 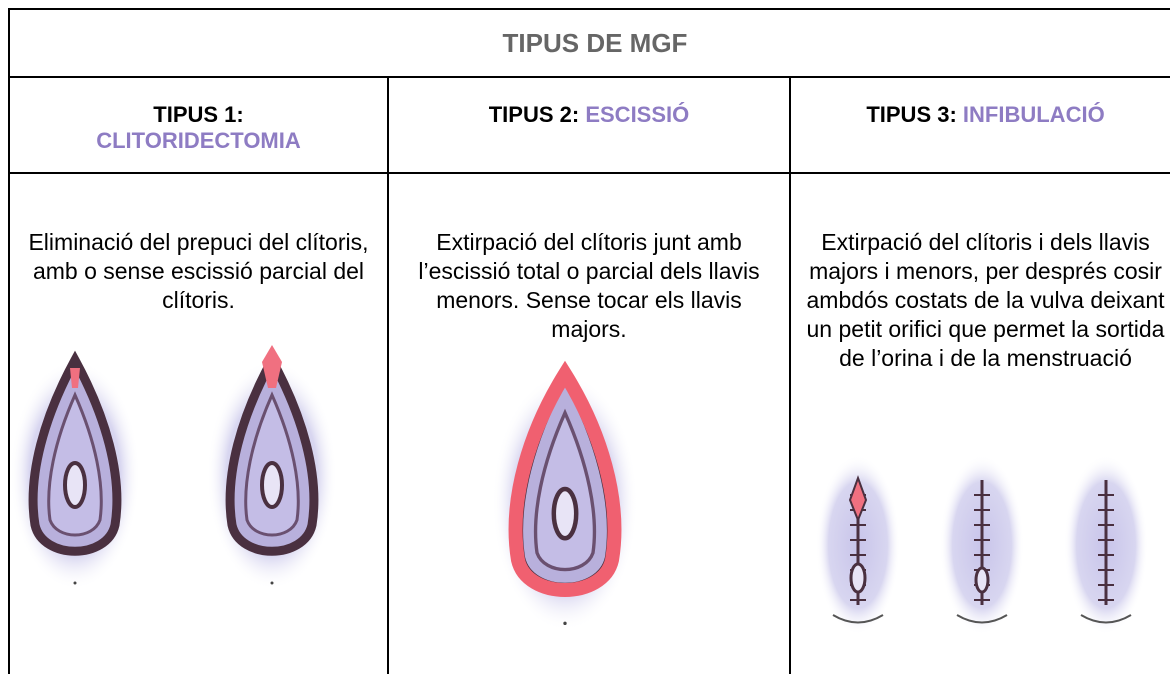 What do you see at coordinates (198, 140) in the screenshot?
I see `type-name: CLITORIDECTOMIA` at bounding box center [198, 140].